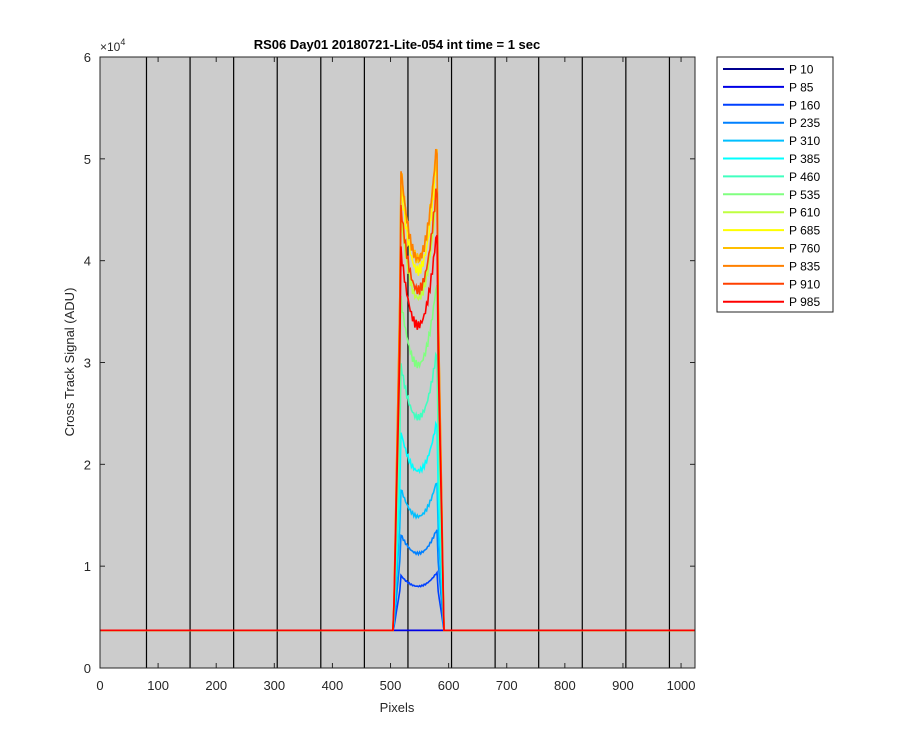  What do you see at coordinates (681, 685) in the screenshot?
I see `x-tick-label: 1000` at bounding box center [681, 685].